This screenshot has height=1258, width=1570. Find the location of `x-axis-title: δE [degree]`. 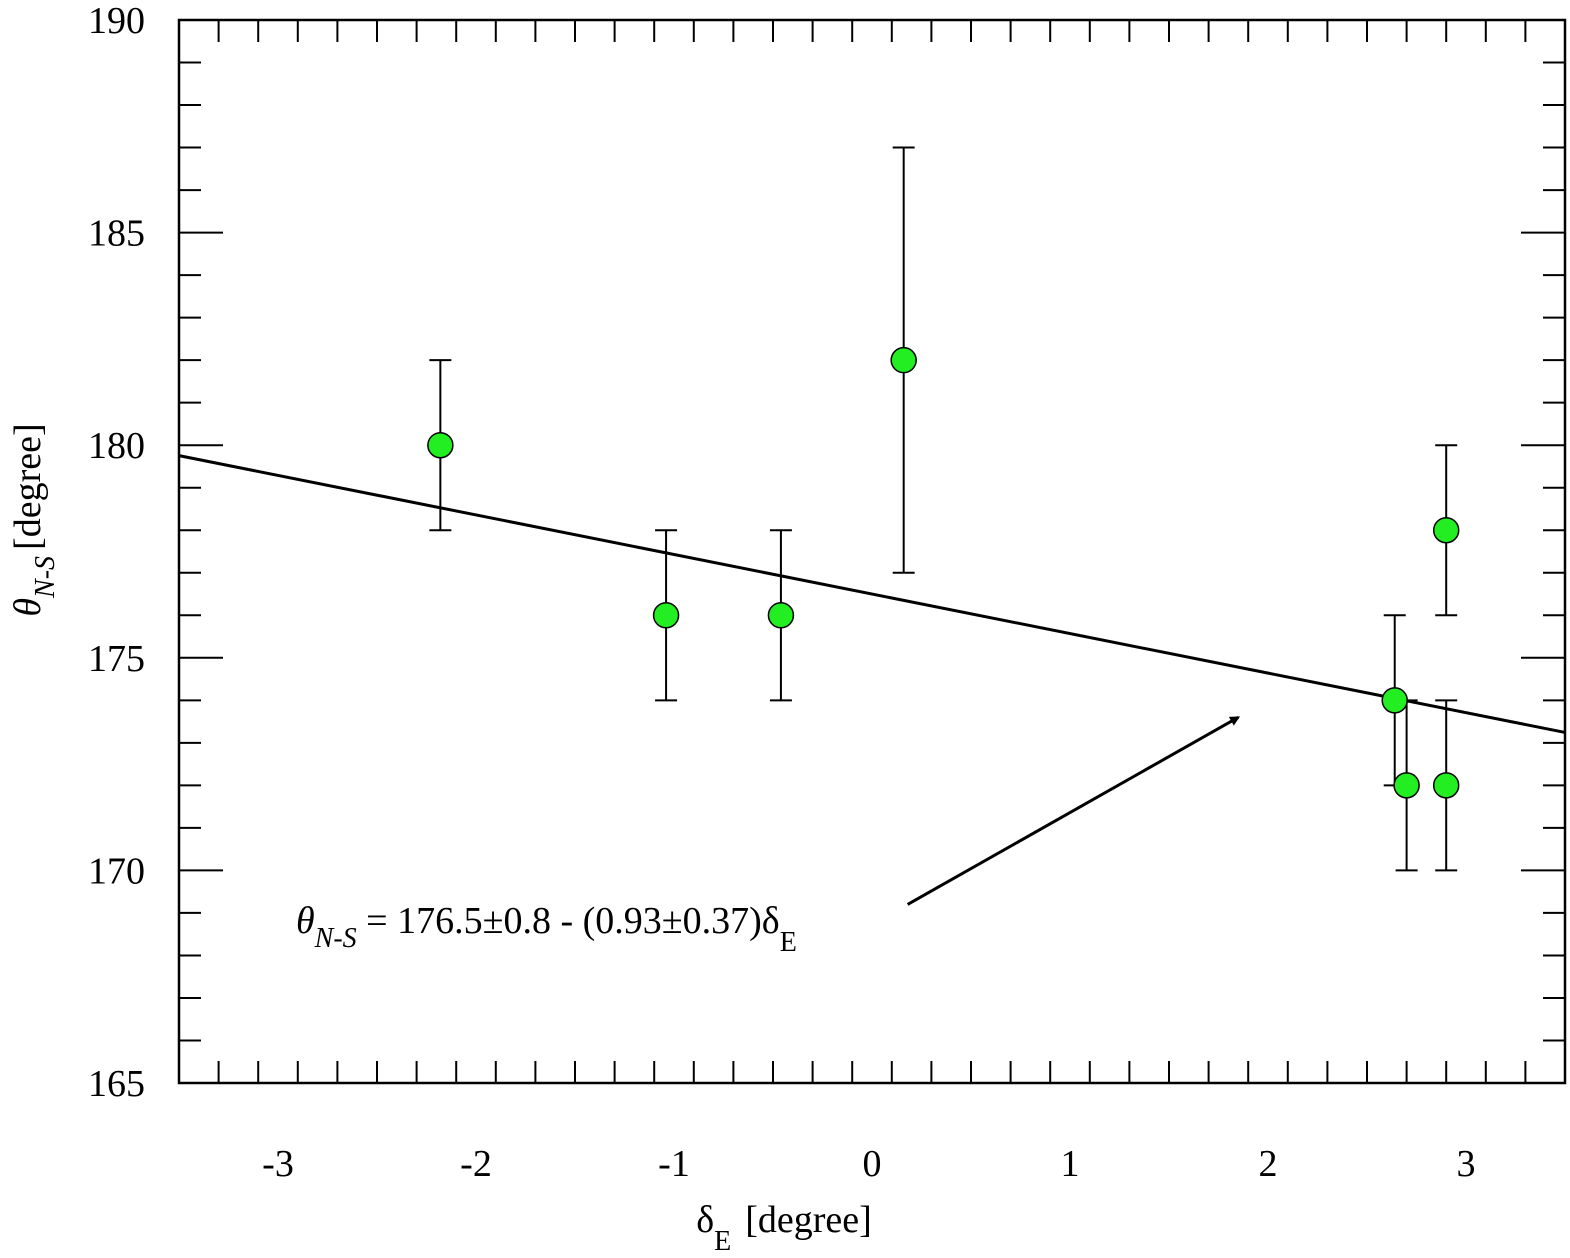

x-axis-title: δE [degree] is located at coordinates (784, 1228).